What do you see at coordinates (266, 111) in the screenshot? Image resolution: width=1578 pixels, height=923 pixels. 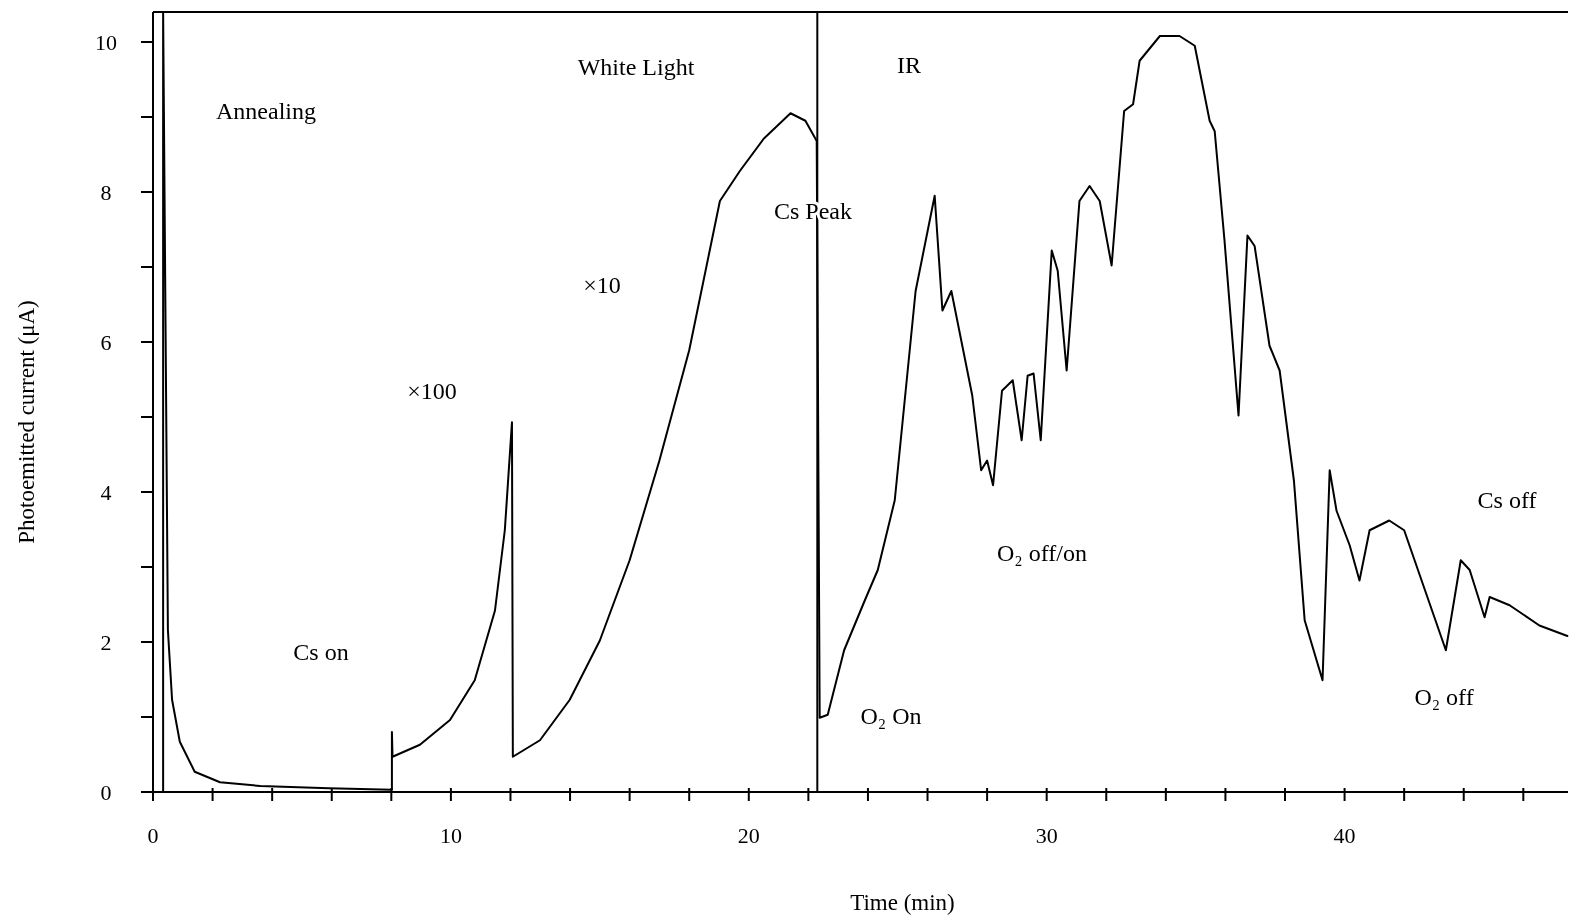 I see `annotation: Annealing` at bounding box center [266, 111].